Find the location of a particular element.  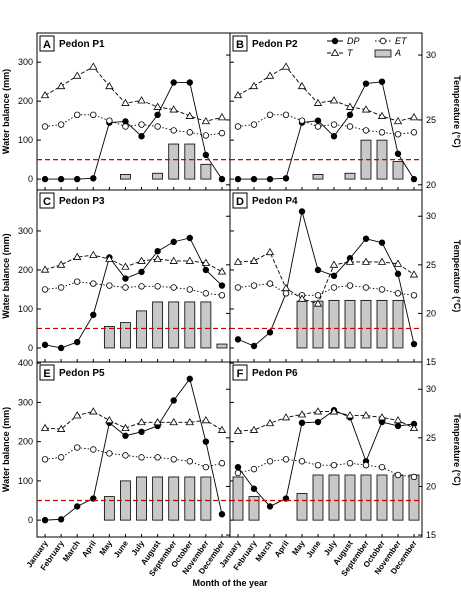

panel-title: Pedon P5 is located at coordinates (82, 373).